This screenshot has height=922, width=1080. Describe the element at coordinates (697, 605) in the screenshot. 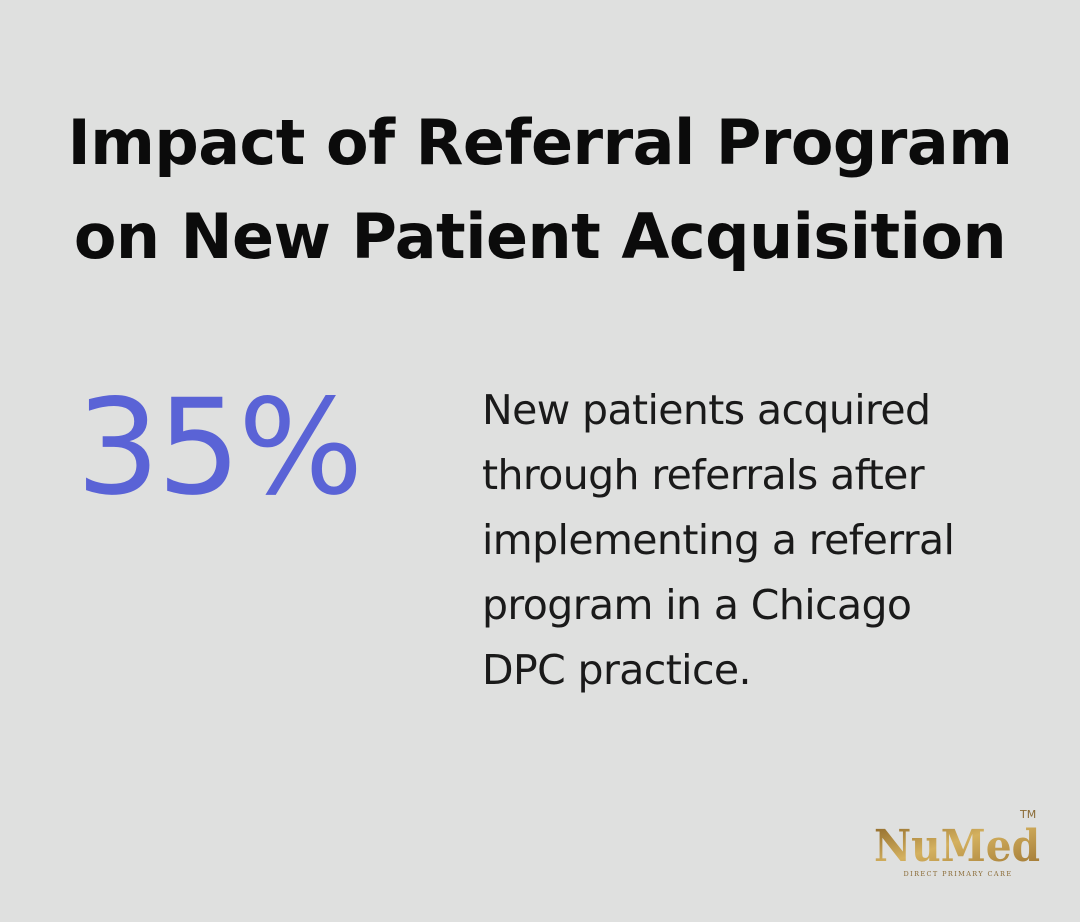

I see `description-line-4: program in a Chicago` at that location.